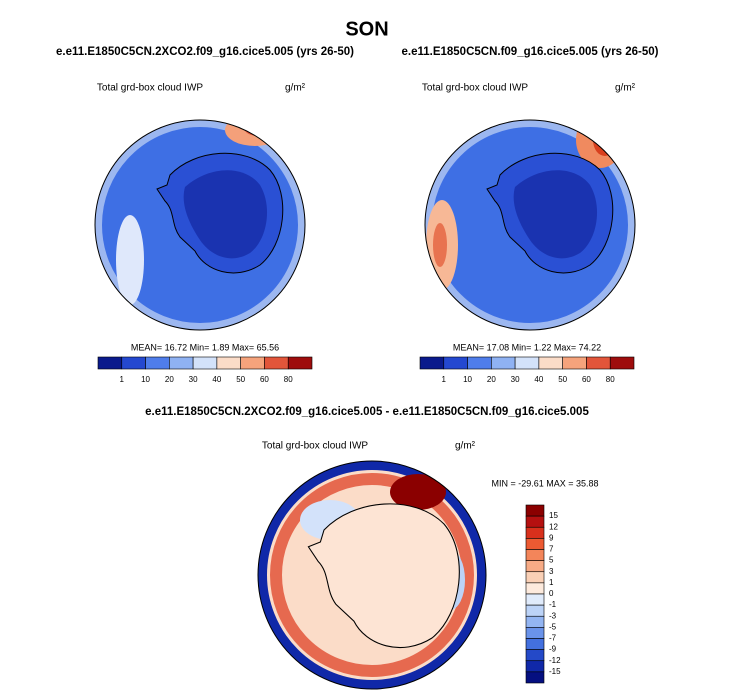 The image size is (733, 691). I want to click on colorbar-label: -3, so click(553, 615).